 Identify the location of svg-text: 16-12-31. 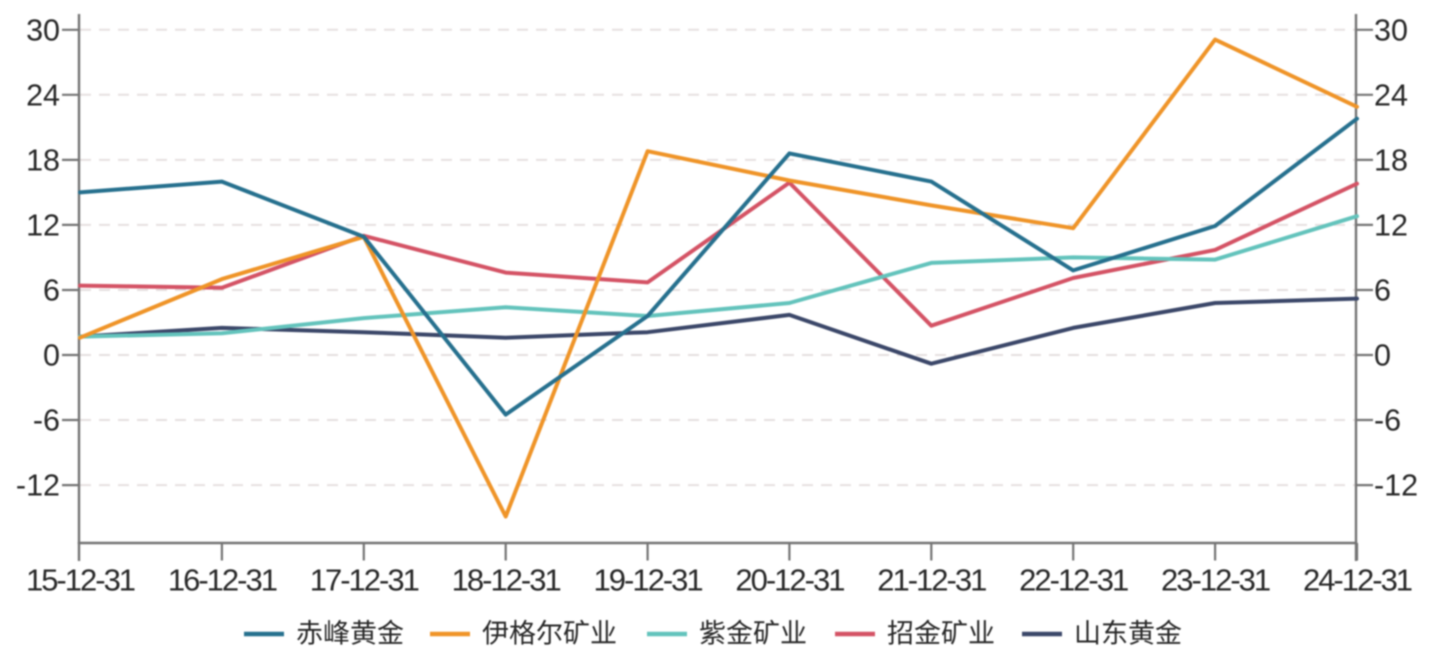
(222, 580).